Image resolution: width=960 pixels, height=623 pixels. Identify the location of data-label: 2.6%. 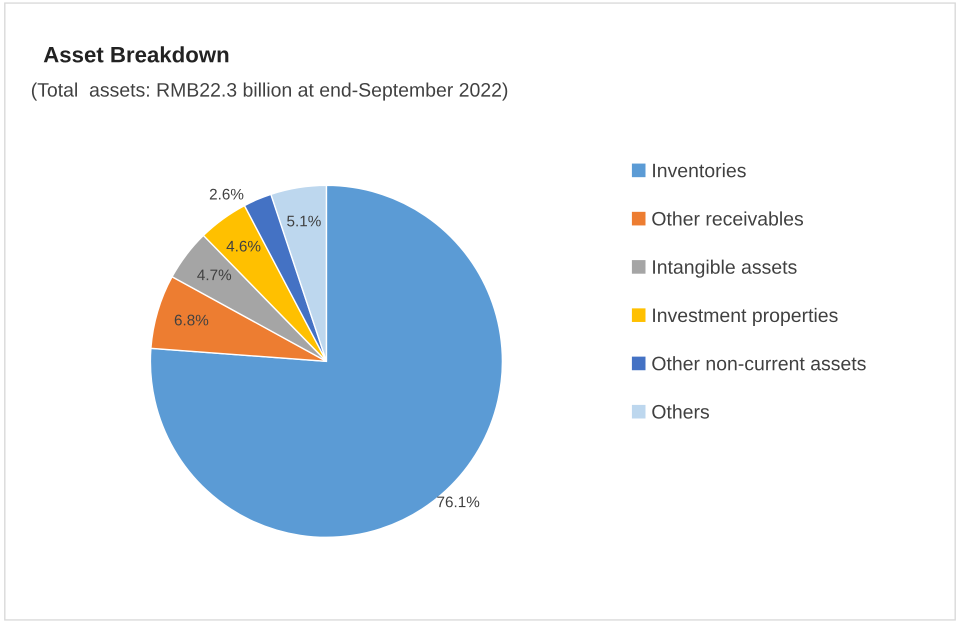
(227, 194).